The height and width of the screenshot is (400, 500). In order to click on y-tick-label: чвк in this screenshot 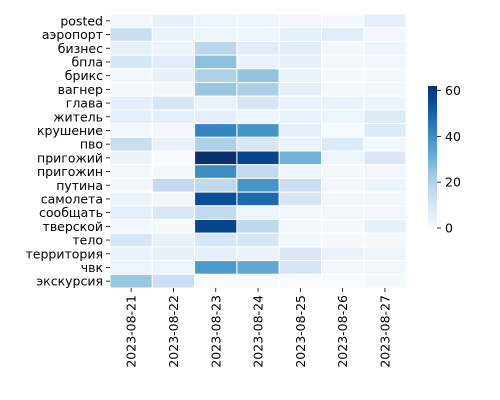, I will do `click(92, 267)`.